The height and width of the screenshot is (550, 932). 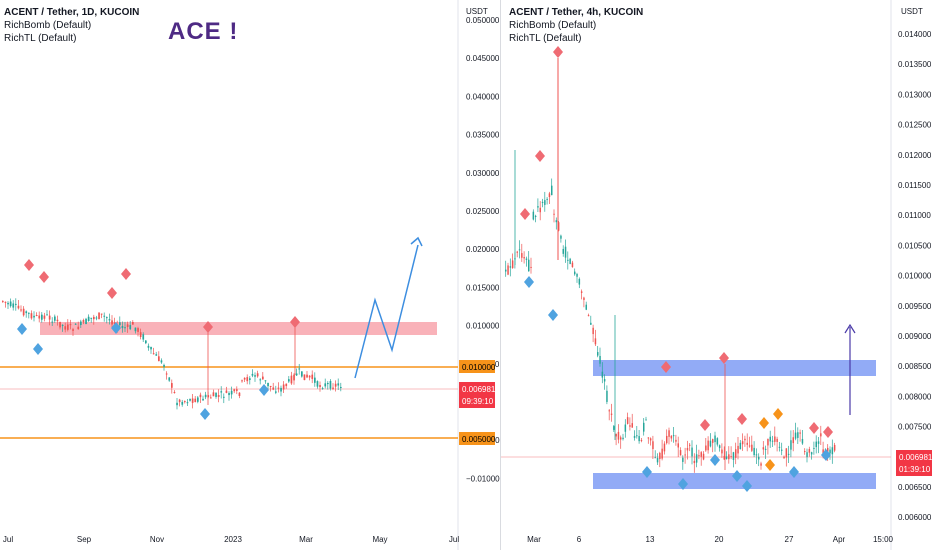 What do you see at coordinates (915, 155) in the screenshot?
I see `y-tick-label: 0.012000` at bounding box center [915, 155].